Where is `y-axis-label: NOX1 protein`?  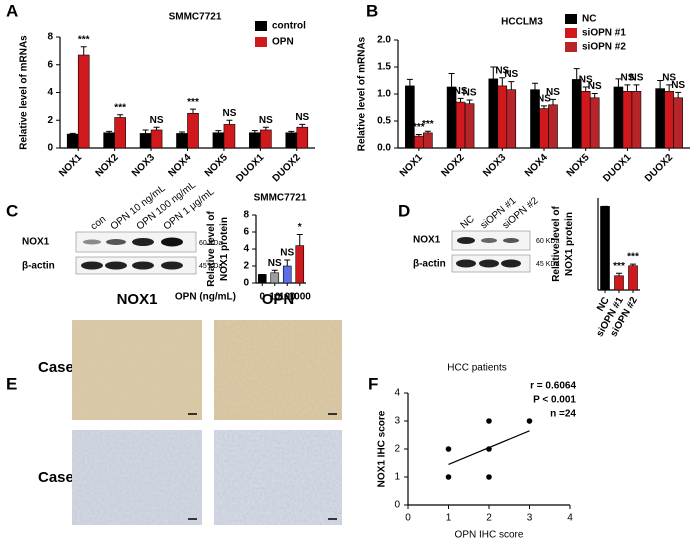
y-axis-label: NOX1 protein is located at coordinates (224, 249).